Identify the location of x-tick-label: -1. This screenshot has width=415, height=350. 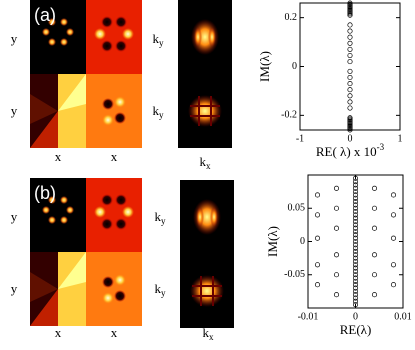
(300, 138).